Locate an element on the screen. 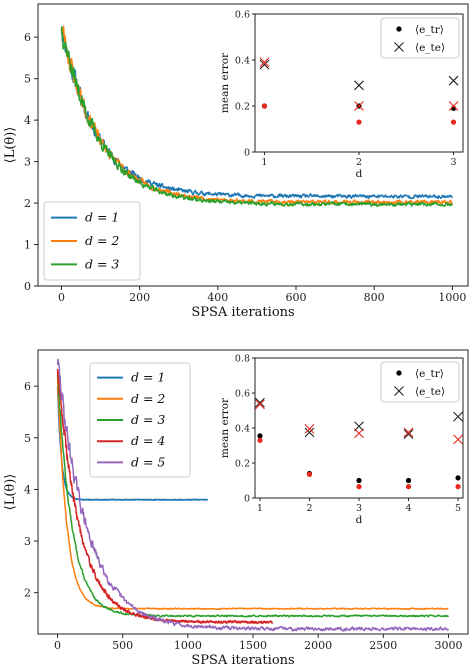 The height and width of the screenshot is (671, 474). inset-legend: ⟨e_tr⟩ ⟨e_te⟩ is located at coordinates (420, 38).